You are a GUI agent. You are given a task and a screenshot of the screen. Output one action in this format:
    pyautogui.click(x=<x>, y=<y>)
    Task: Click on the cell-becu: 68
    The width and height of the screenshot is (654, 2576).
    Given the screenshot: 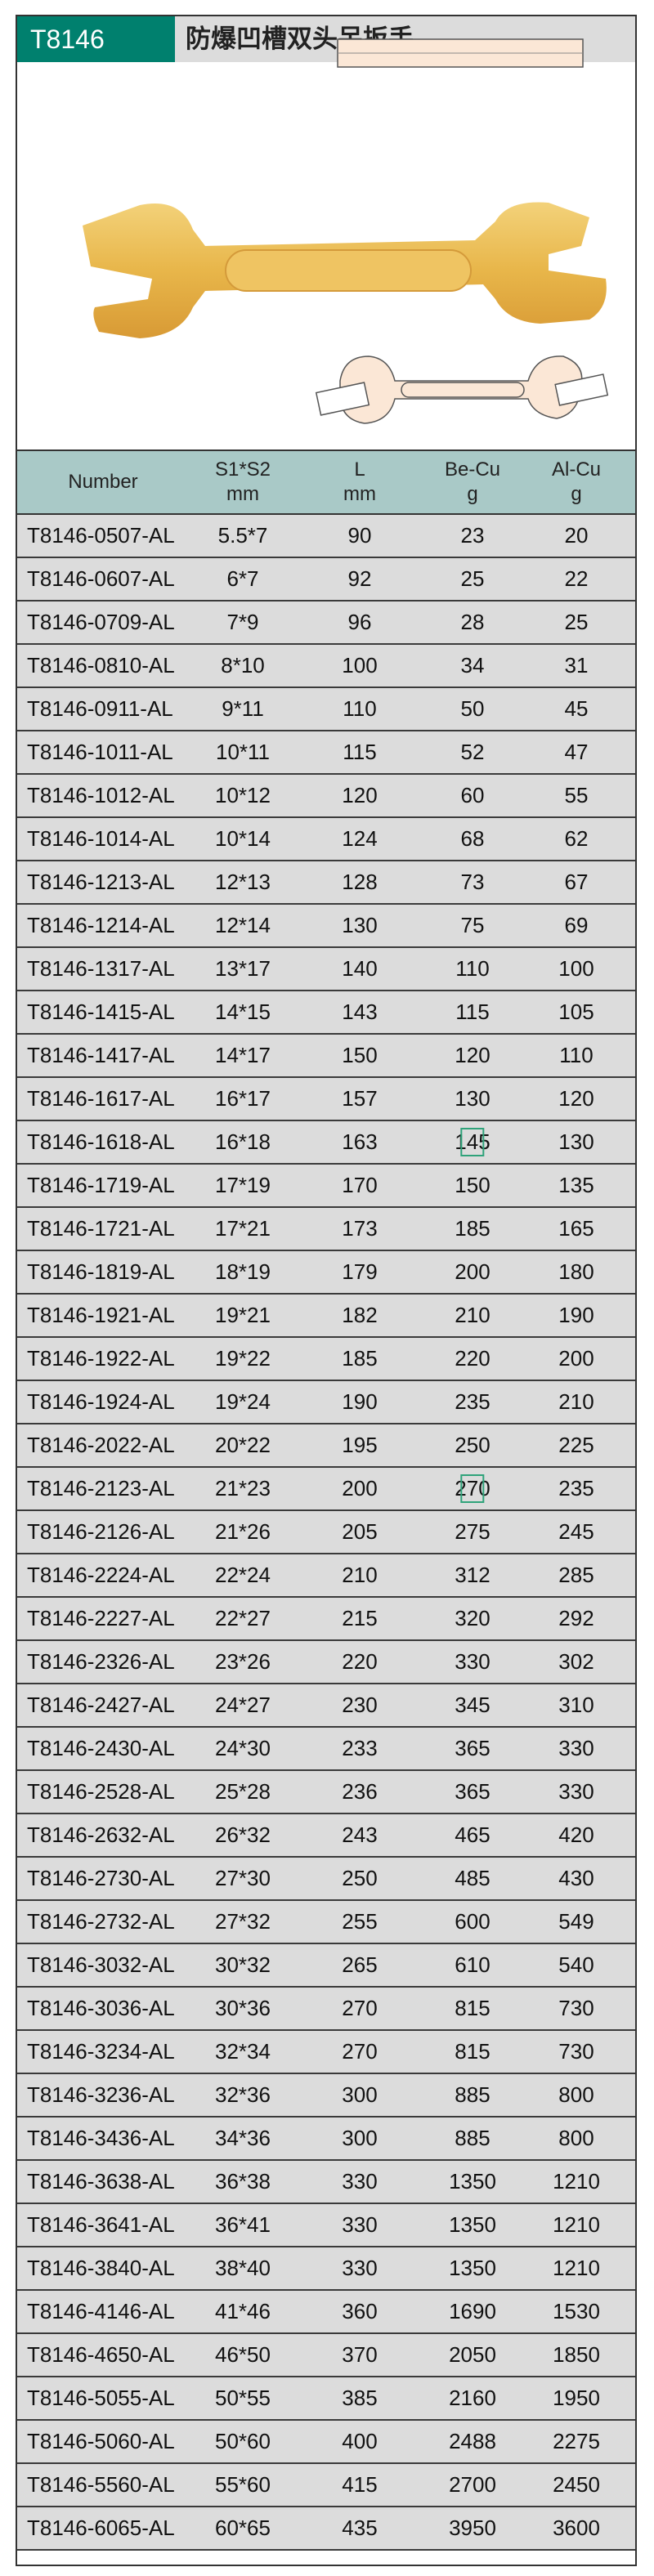 What is the action you would take?
    pyautogui.click(x=472, y=838)
    